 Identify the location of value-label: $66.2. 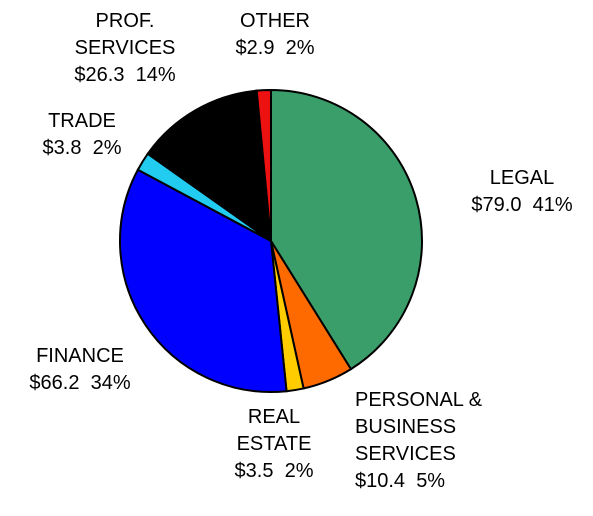
(54, 383).